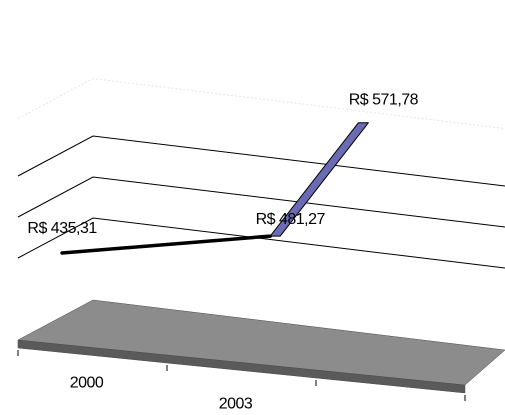 The image size is (505, 415). I want to click on data-label-3: R$ 571,78, so click(384, 100).